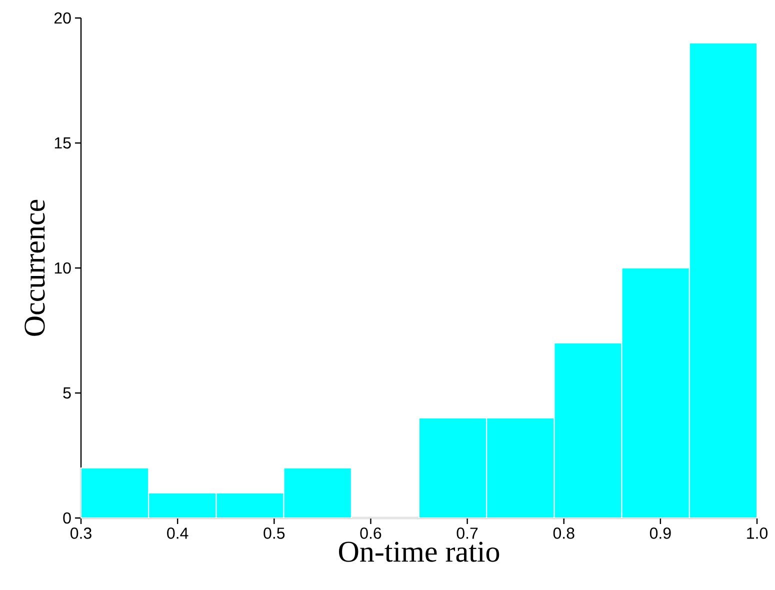  Describe the element at coordinates (177, 533) in the screenshot. I see `x-tick-label: 0.4` at that location.